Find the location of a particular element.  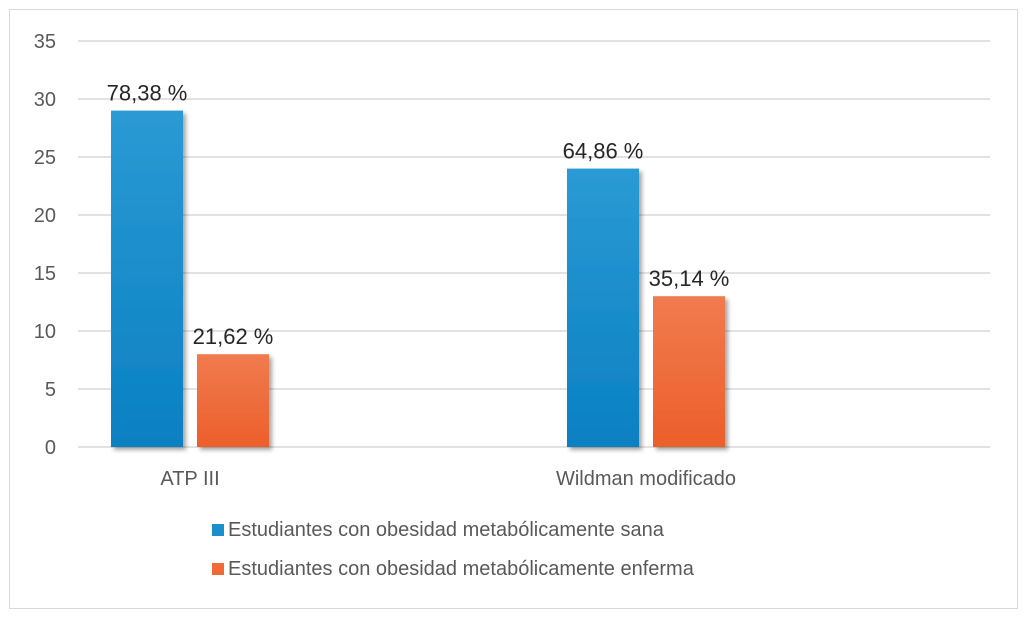

data-label: 21,62 % is located at coordinates (233, 336).